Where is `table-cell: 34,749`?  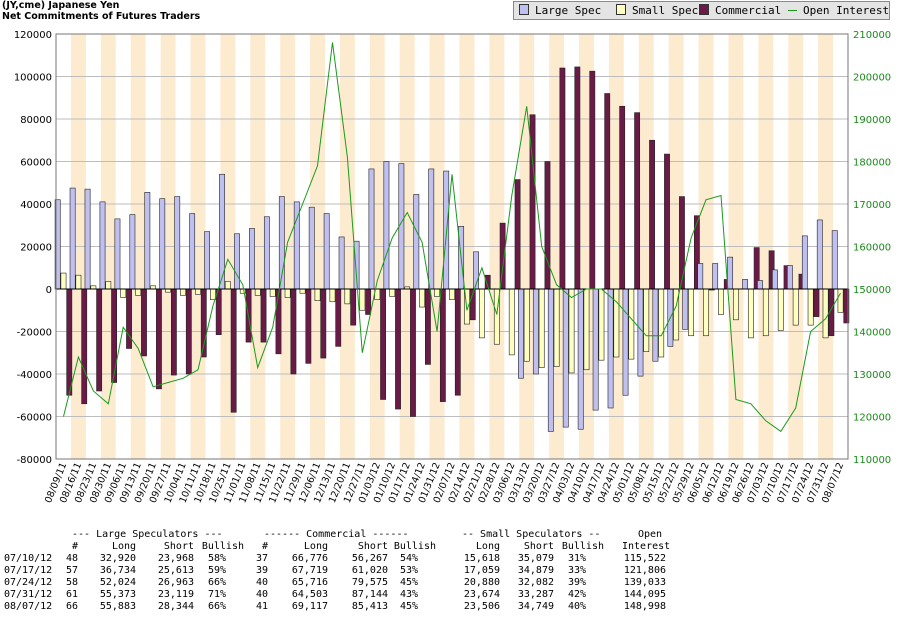 table-cell: 34,749 is located at coordinates (535, 606).